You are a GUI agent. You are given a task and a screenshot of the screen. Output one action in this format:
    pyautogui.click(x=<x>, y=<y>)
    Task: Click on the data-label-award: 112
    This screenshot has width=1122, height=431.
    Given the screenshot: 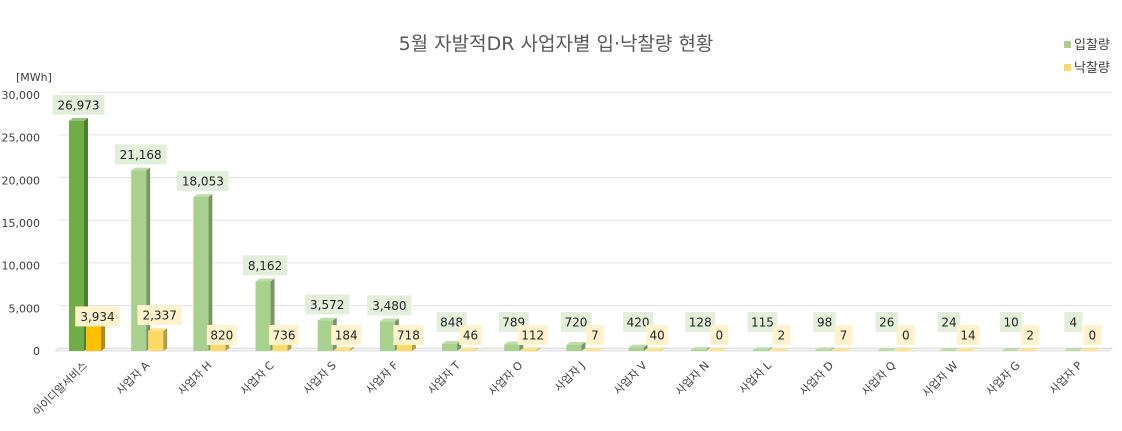 What is the action you would take?
    pyautogui.click(x=532, y=335)
    